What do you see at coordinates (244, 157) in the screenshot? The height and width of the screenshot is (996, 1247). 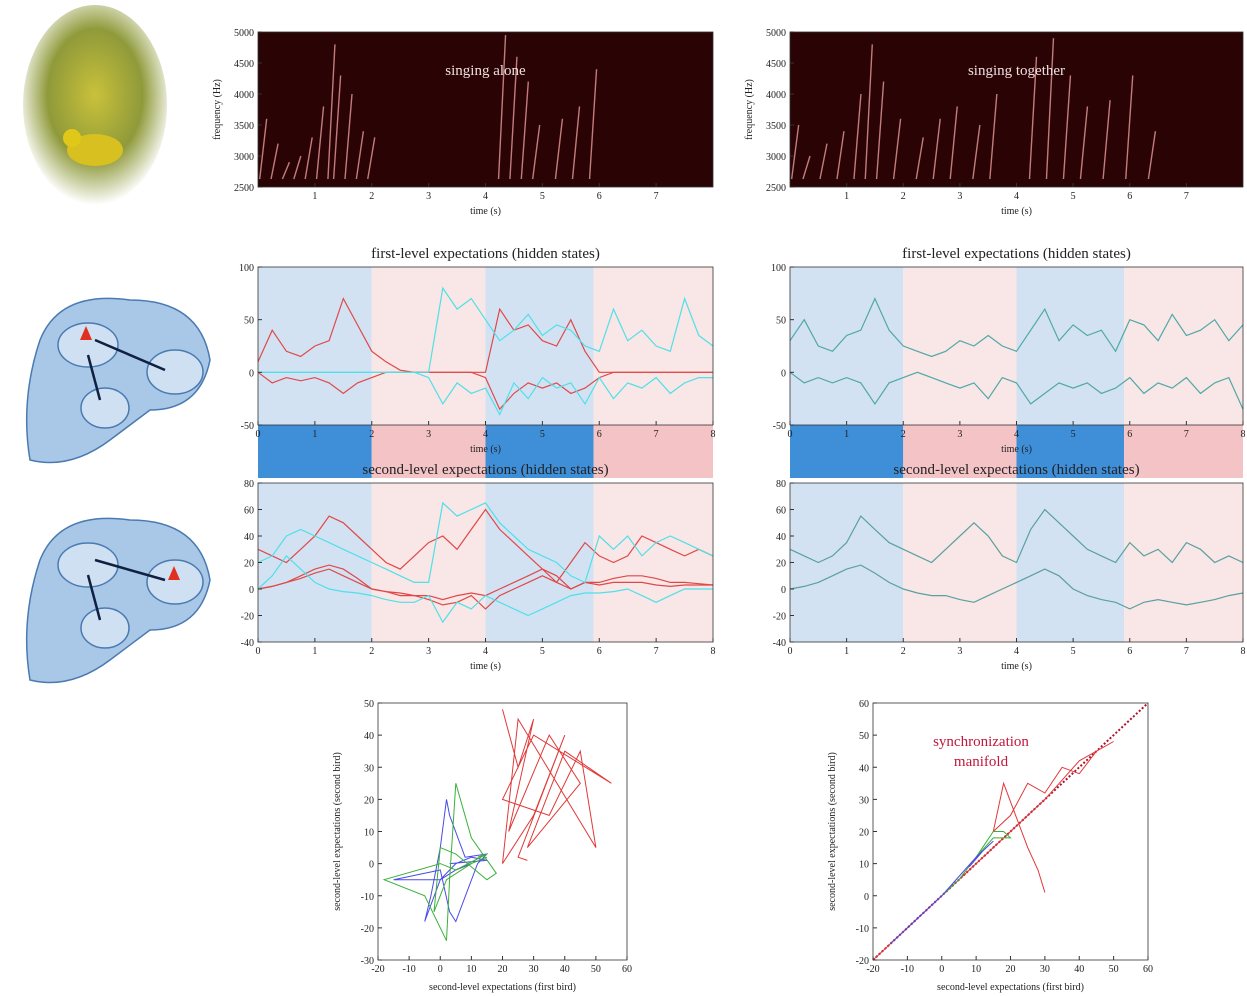 I see `y-tick-label: 3000` at bounding box center [244, 157].